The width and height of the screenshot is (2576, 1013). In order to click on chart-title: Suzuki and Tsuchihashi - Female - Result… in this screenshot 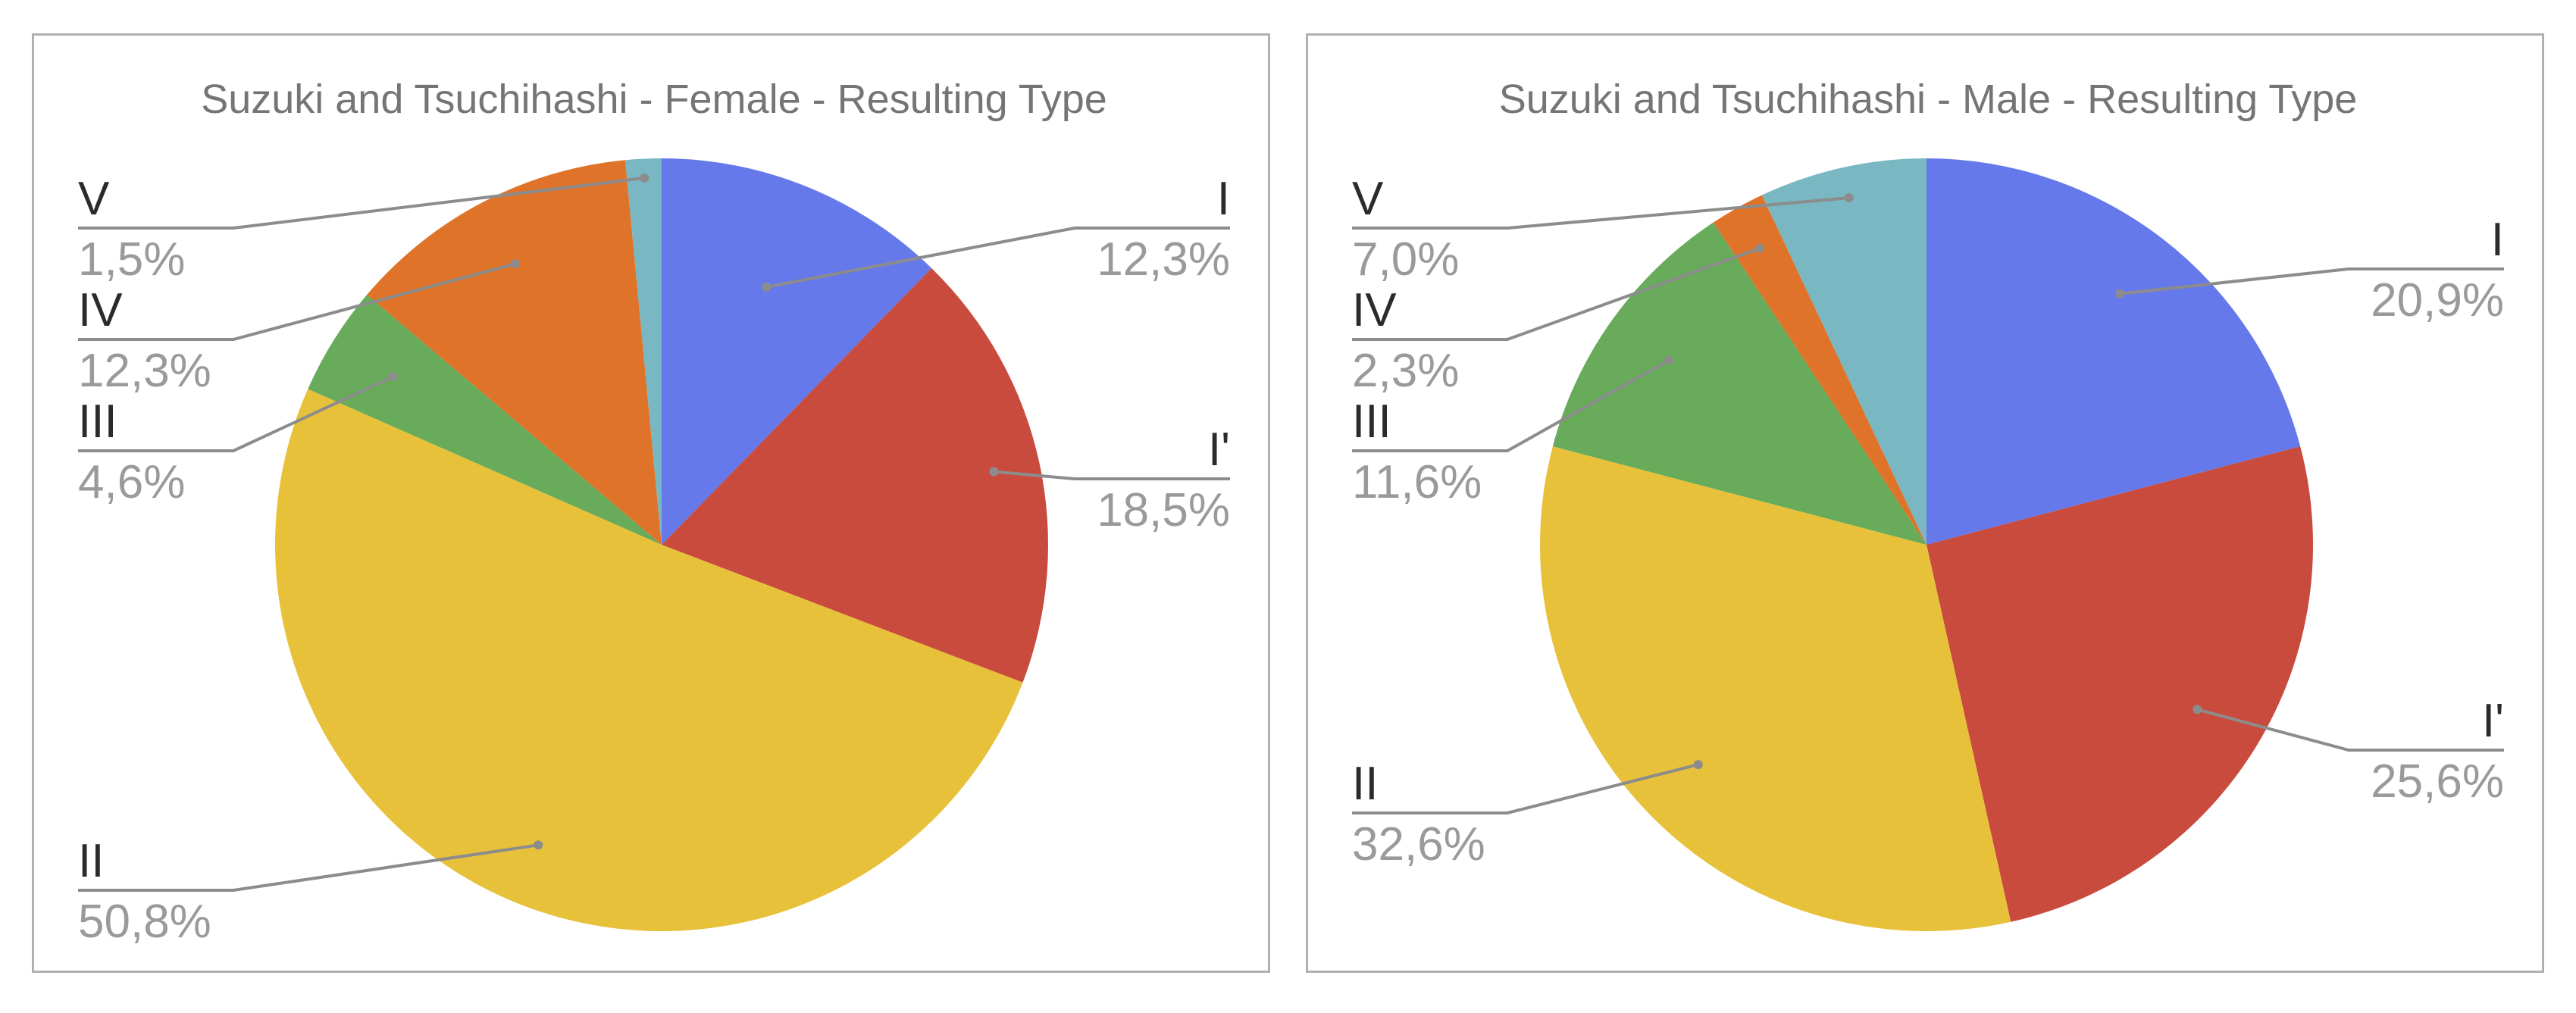, I will do `click(654, 99)`.